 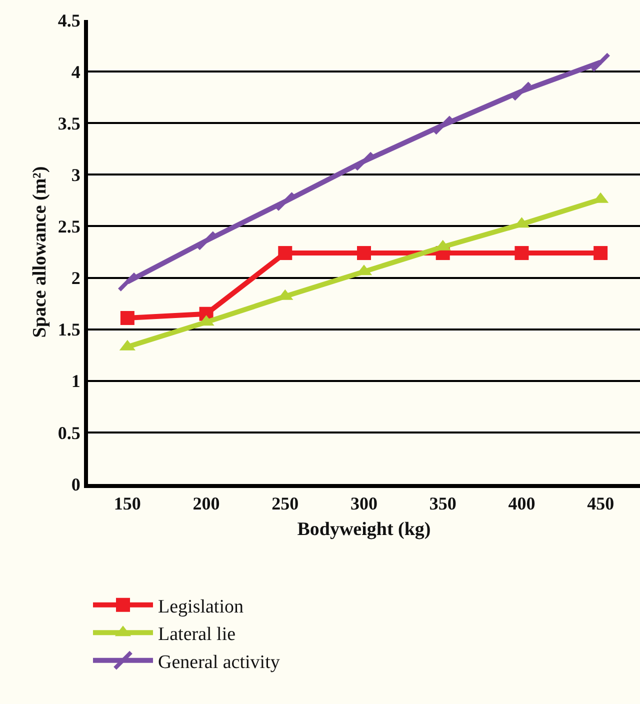 What do you see at coordinates (69, 330) in the screenshot?
I see `y-tick-label: 1.5` at bounding box center [69, 330].